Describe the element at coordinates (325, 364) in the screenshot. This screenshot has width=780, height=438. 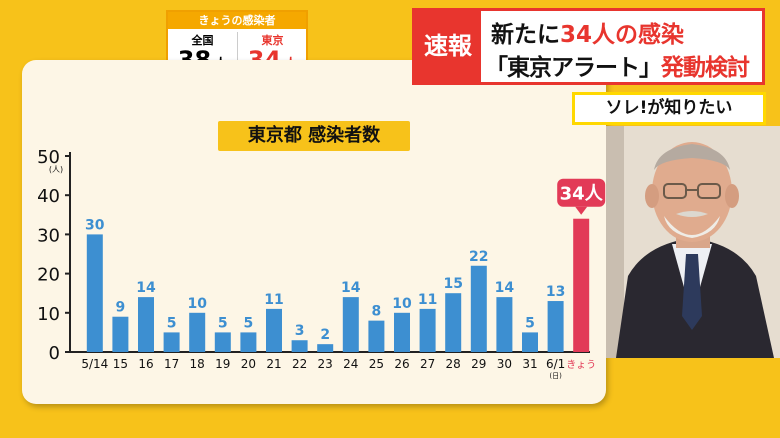
I see `x-tick-label: 23` at that location.